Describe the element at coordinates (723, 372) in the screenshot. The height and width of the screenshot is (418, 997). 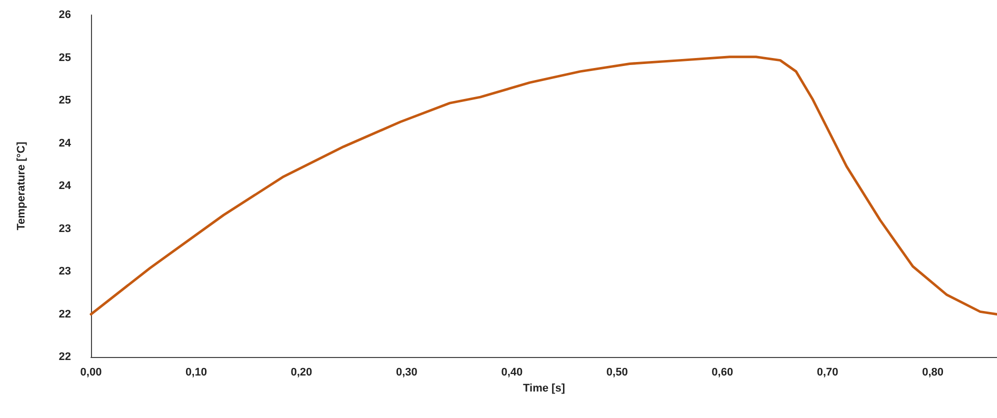
I see `x-tick-label: 0,60` at that location.